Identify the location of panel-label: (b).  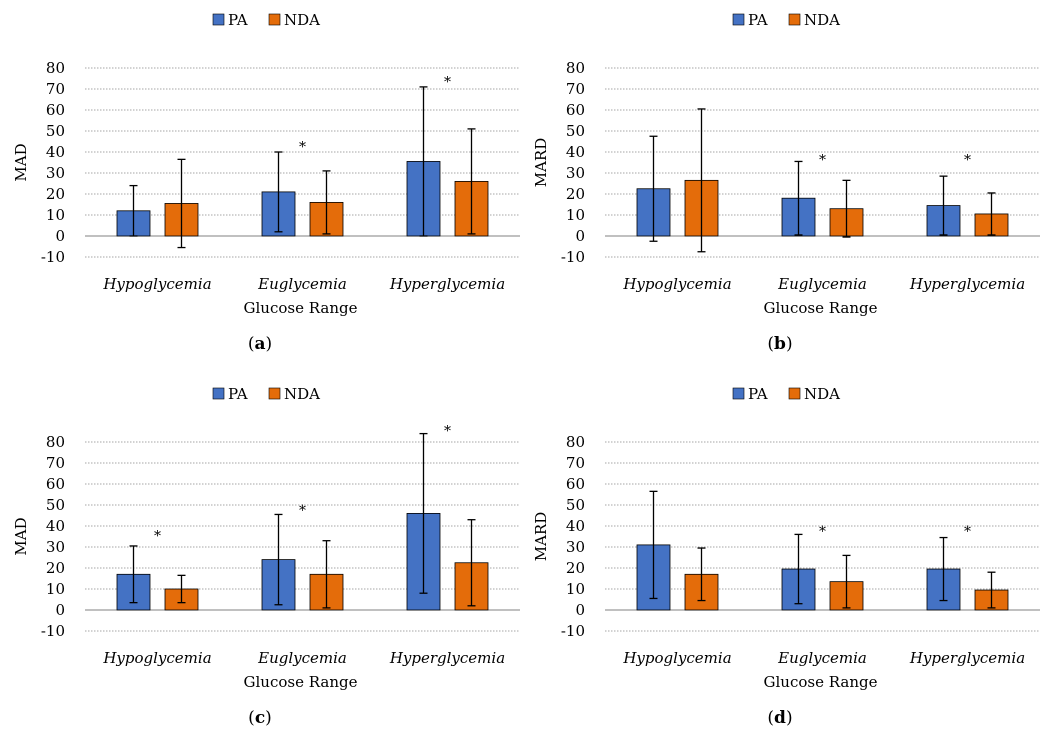
(780, 344).